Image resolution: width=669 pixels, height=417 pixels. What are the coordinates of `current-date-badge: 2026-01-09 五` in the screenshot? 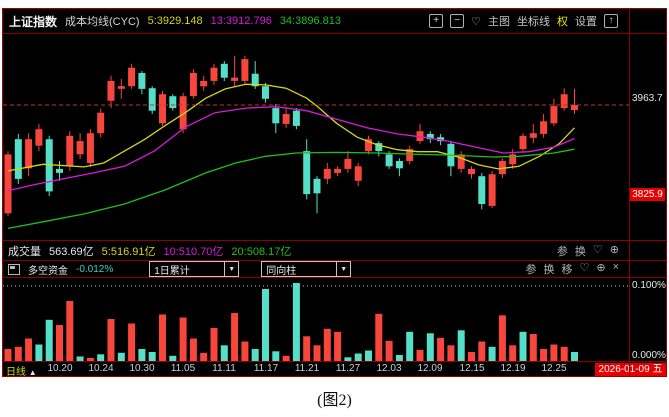 It's located at (630, 369).